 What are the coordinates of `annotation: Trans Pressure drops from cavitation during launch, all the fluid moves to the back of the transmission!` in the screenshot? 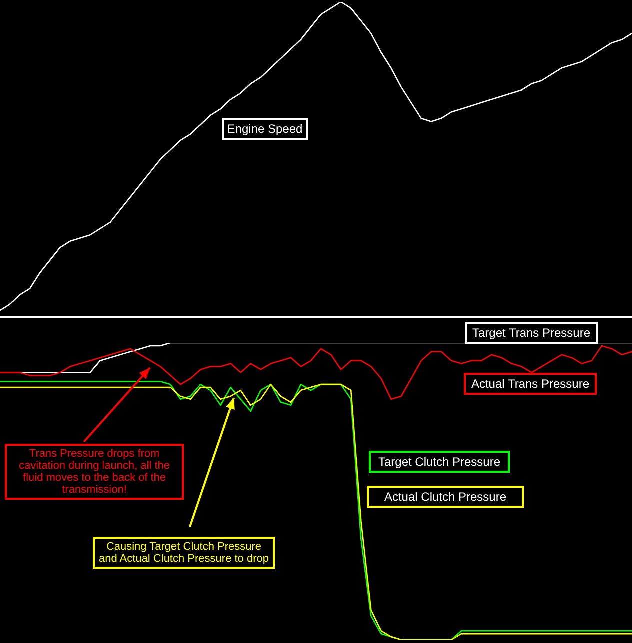 It's located at (94, 472).